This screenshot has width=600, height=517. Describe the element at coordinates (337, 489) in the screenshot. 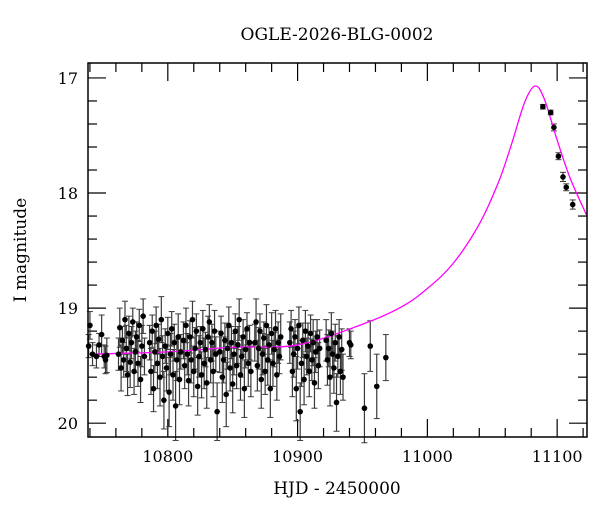

I see `x-axis-label: HJD - 2450000` at that location.